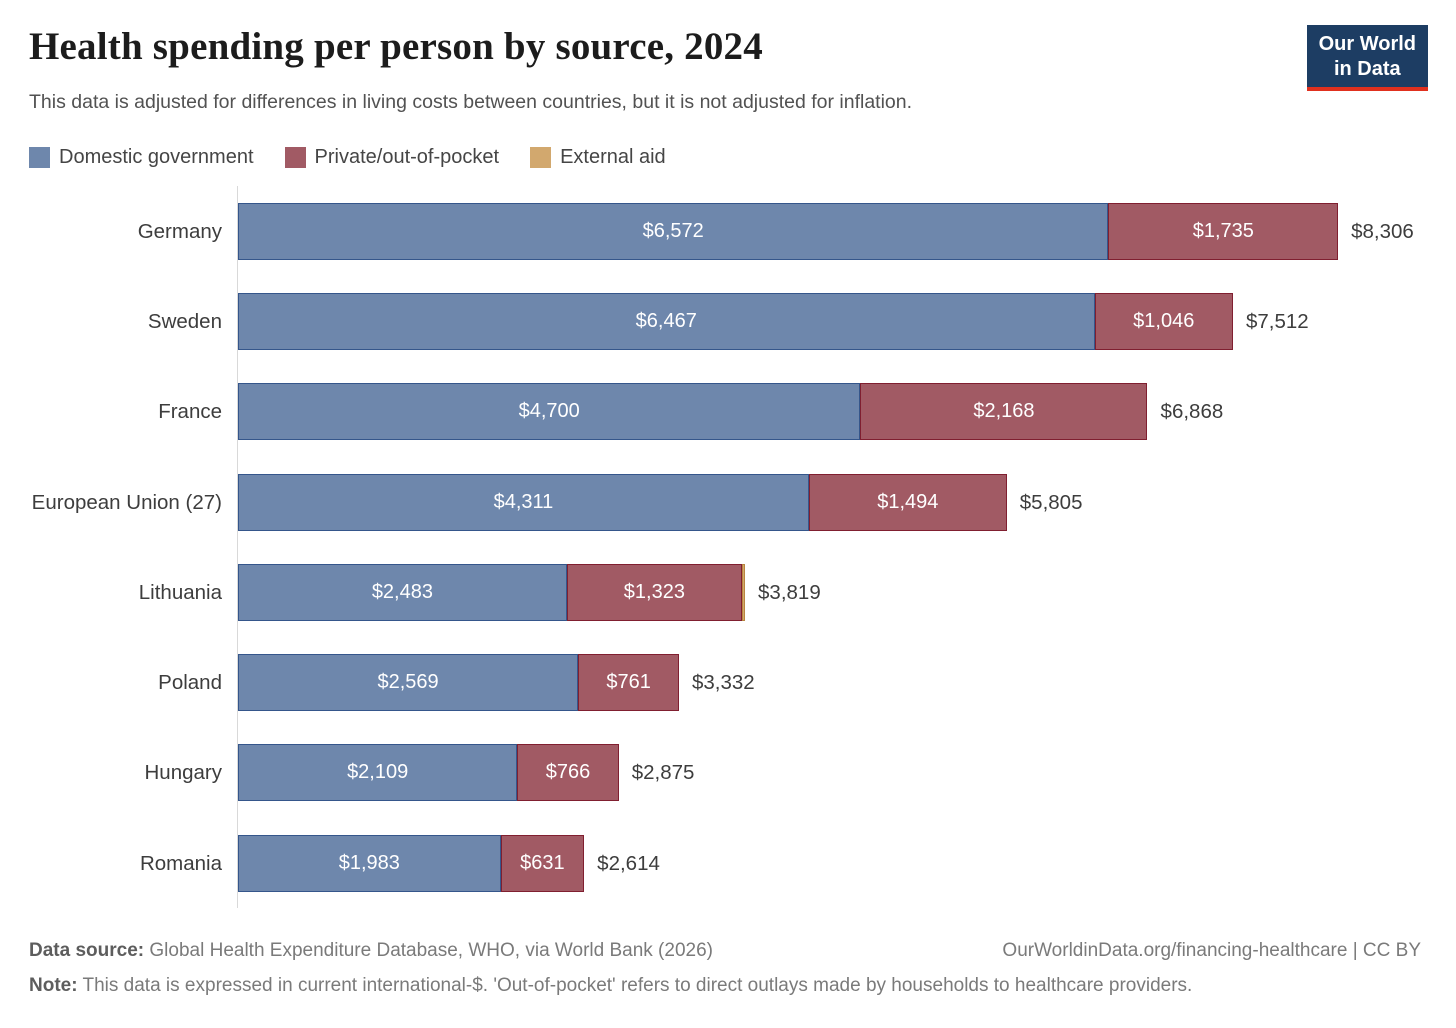  I want to click on bar-value-label: $6,572, so click(673, 231).